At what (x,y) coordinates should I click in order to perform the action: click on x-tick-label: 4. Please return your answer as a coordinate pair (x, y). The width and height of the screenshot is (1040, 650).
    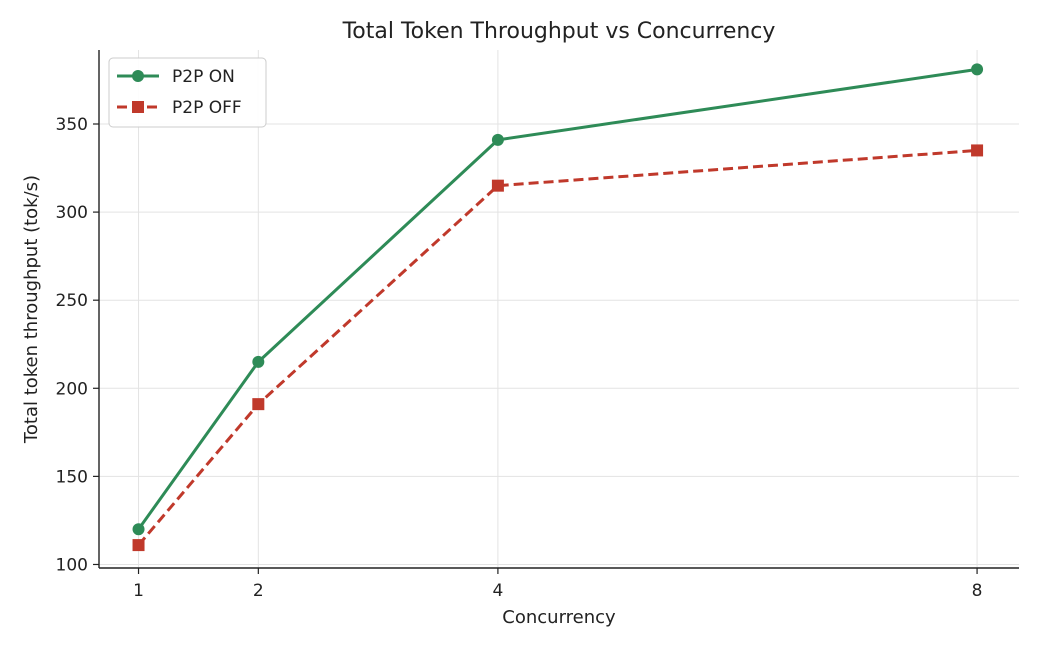
    Looking at the image, I should click on (497, 591).